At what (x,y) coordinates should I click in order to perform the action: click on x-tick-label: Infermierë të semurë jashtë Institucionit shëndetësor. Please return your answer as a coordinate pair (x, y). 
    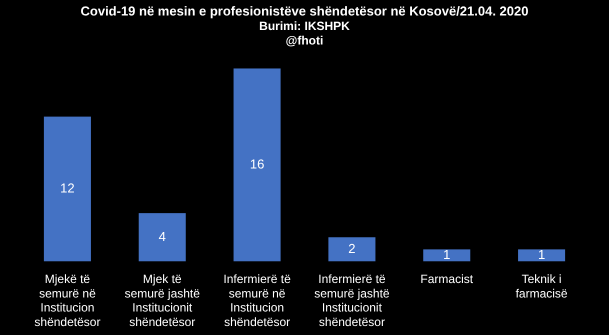
    Looking at the image, I should click on (352, 301).